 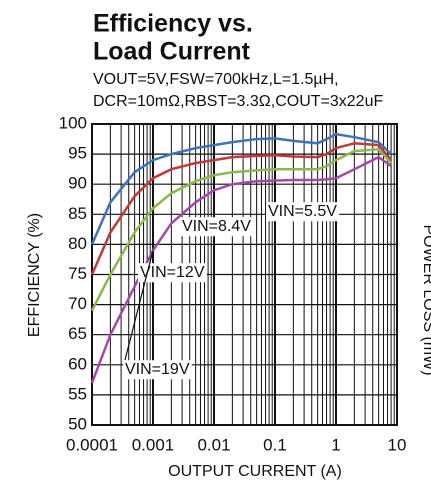 What do you see at coordinates (77, 423) in the screenshot?
I see `y-tick-label: 50` at bounding box center [77, 423].